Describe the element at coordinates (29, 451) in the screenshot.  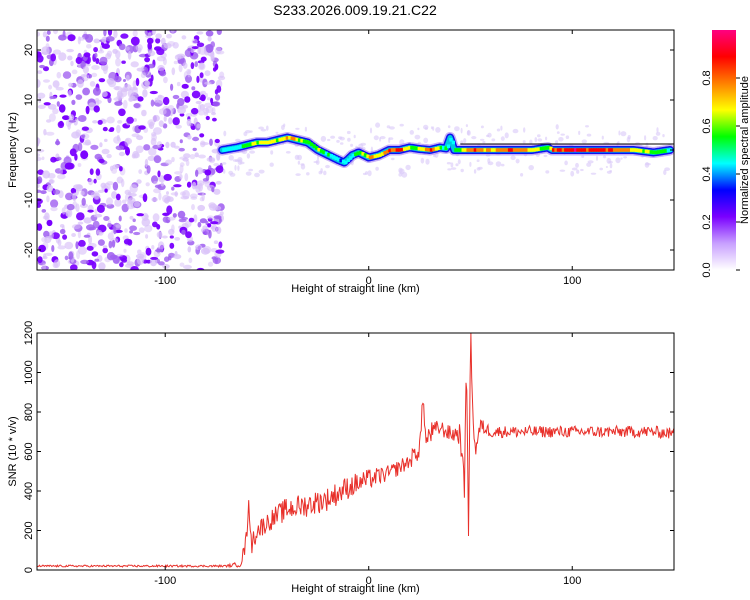
I see `y-tick-label: 600` at that location.